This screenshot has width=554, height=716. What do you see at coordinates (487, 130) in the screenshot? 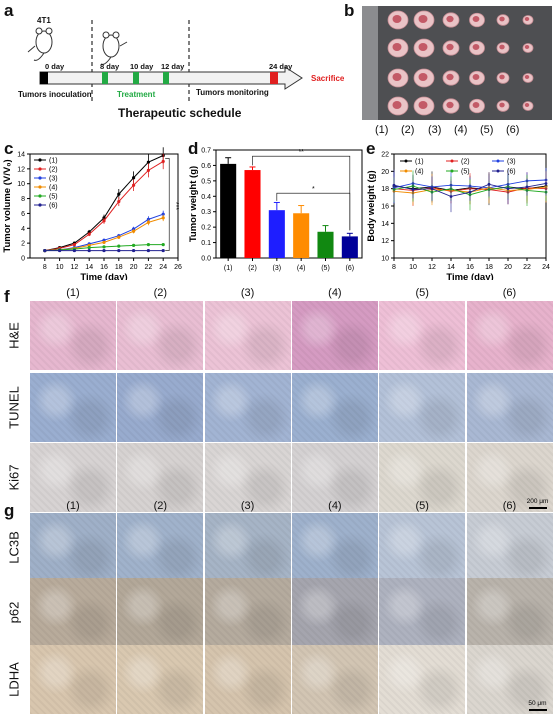
I see `photo-group-label: (5)` at bounding box center [487, 130].